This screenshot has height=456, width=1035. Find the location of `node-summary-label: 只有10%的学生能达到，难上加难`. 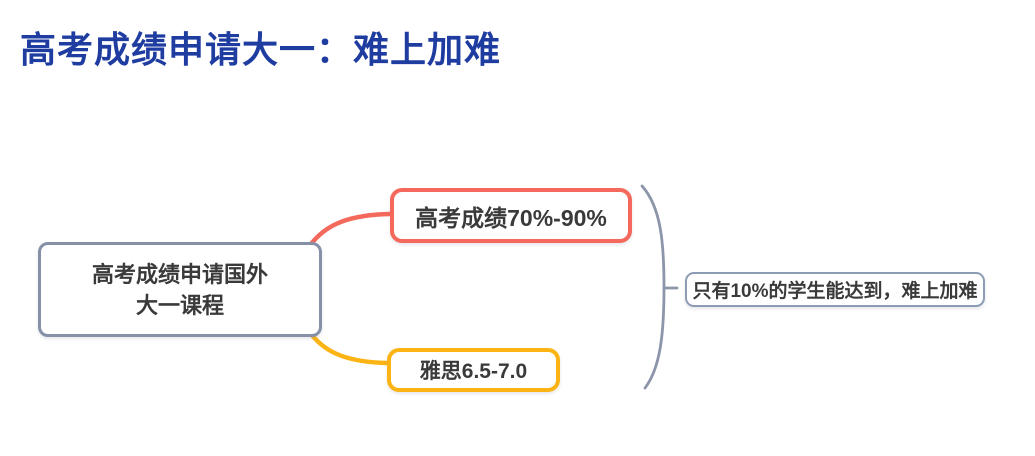

node-summary-label: 只有10%的学生能达到，难上加难 is located at coordinates (835, 291).